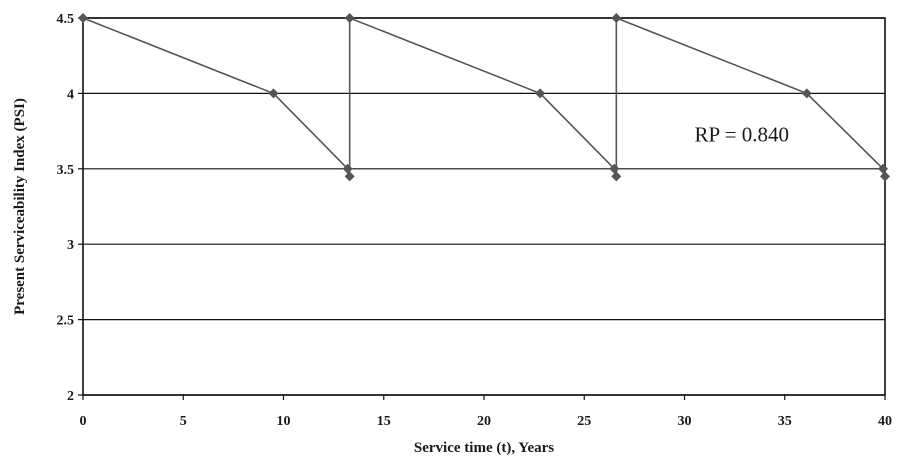  What do you see at coordinates (70, 208) in the screenshot?
I see `y-axis-ticks: 2 2.5 3 3.5 4 4.5` at bounding box center [70, 208].